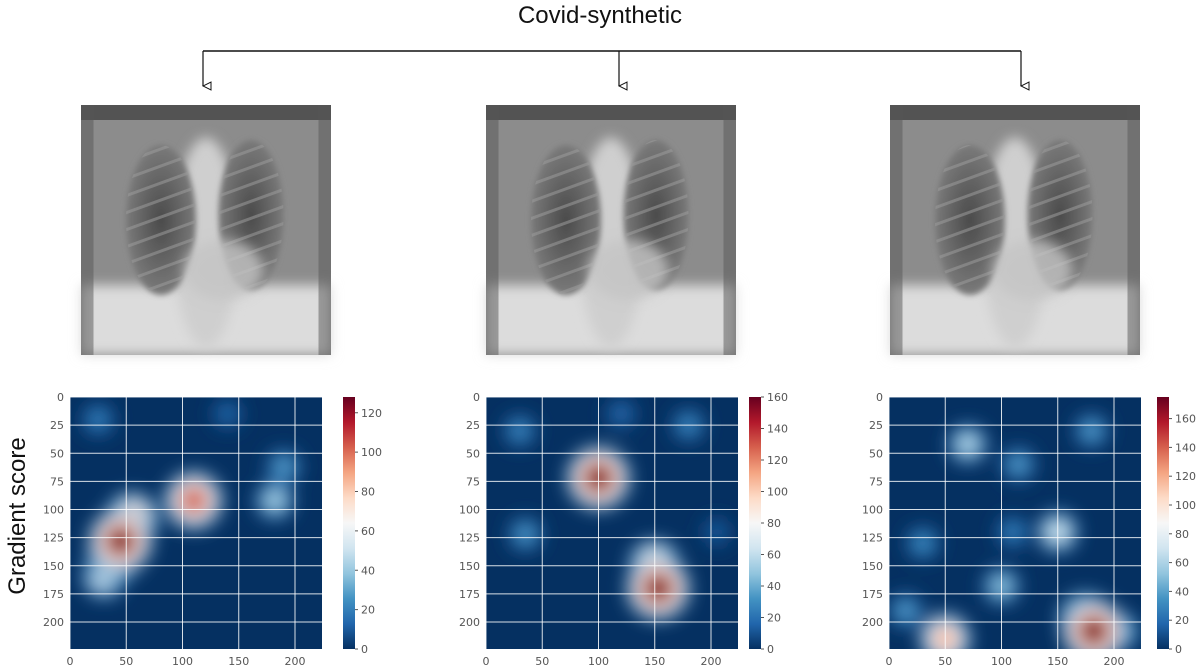 The width and height of the screenshot is (1200, 666). What do you see at coordinates (1014, 522) in the screenshot?
I see `grid-lines` at bounding box center [1014, 522].